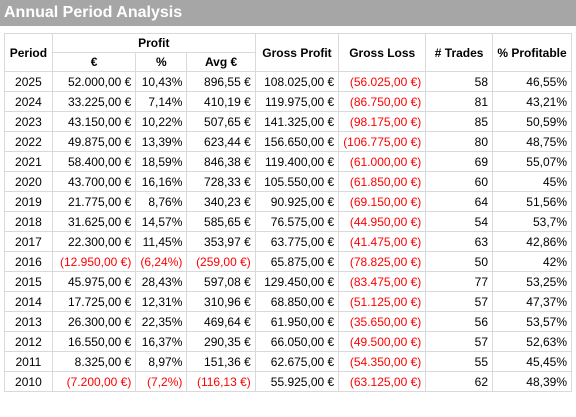  Describe the element at coordinates (532, 261) in the screenshot. I see `cell-pct-profitable: 42%` at that location.